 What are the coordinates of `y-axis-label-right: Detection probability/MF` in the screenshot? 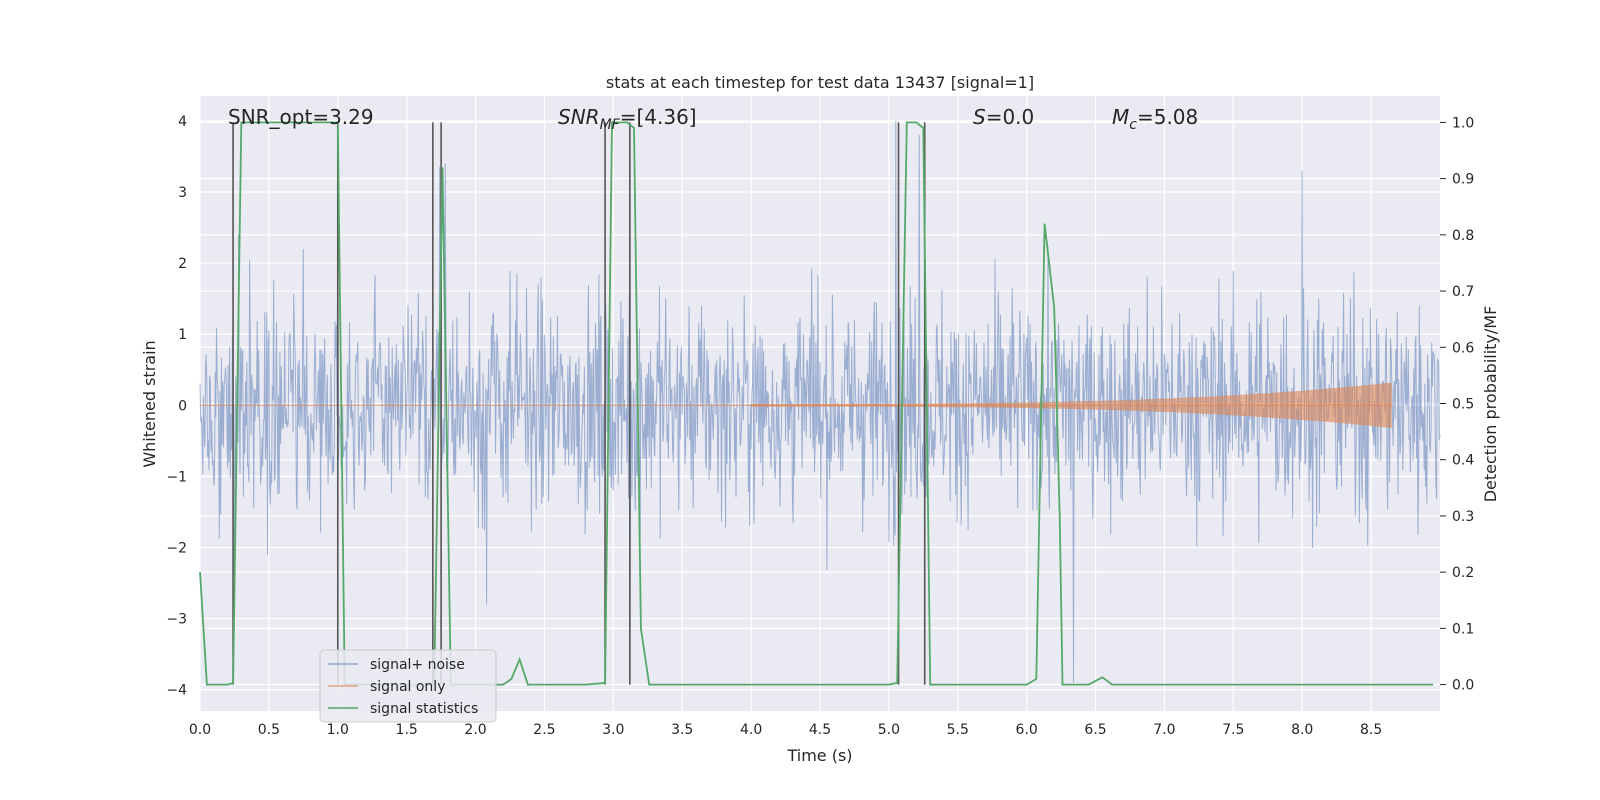 It's located at (1490, 404).